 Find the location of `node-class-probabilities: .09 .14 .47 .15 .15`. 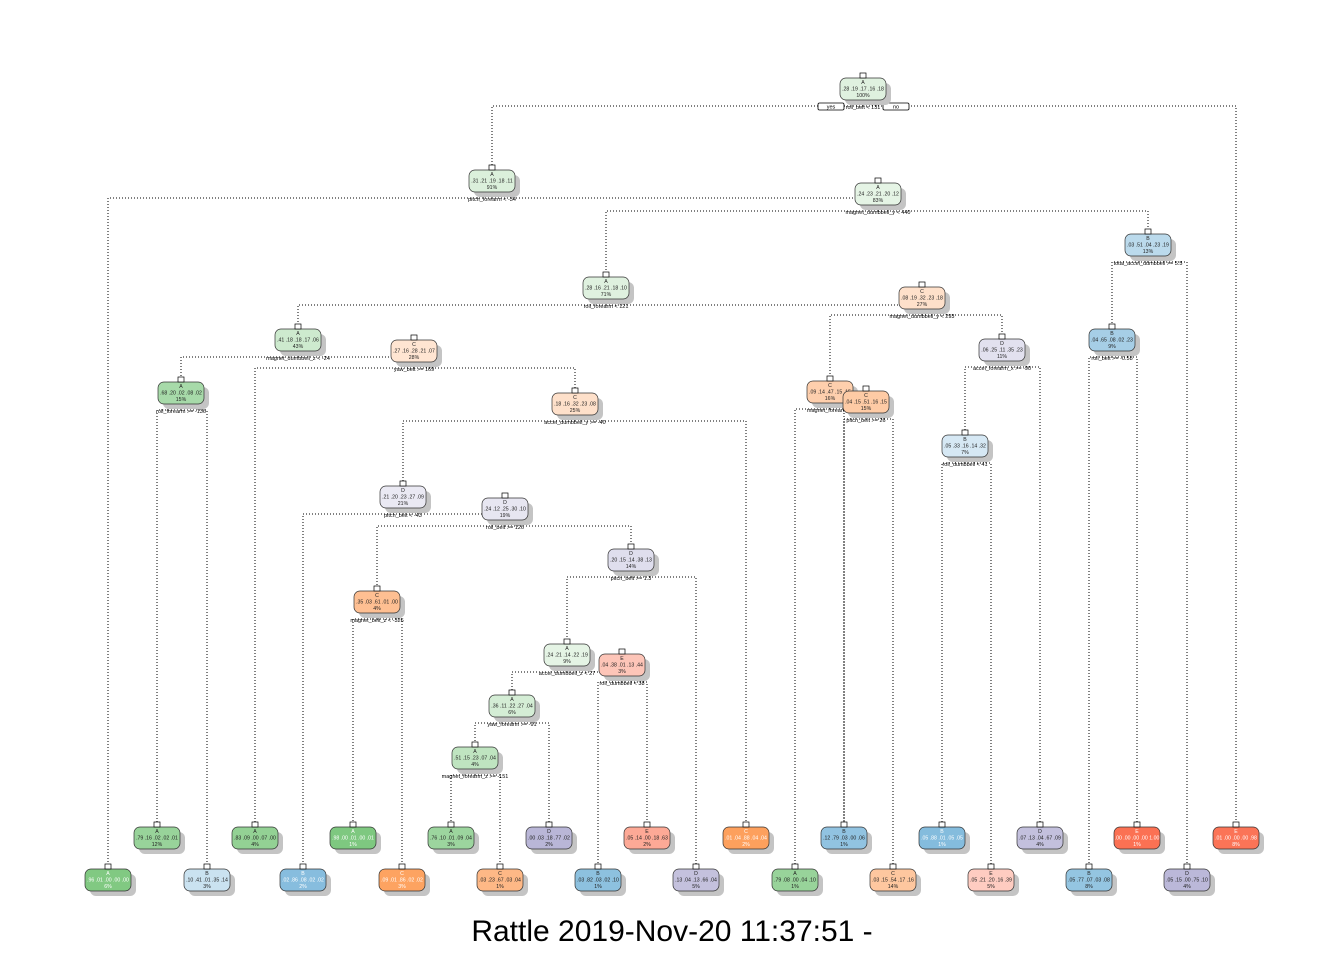

node-class-probabilities: .09 .14 .47 .15 .15 is located at coordinates (830, 393).